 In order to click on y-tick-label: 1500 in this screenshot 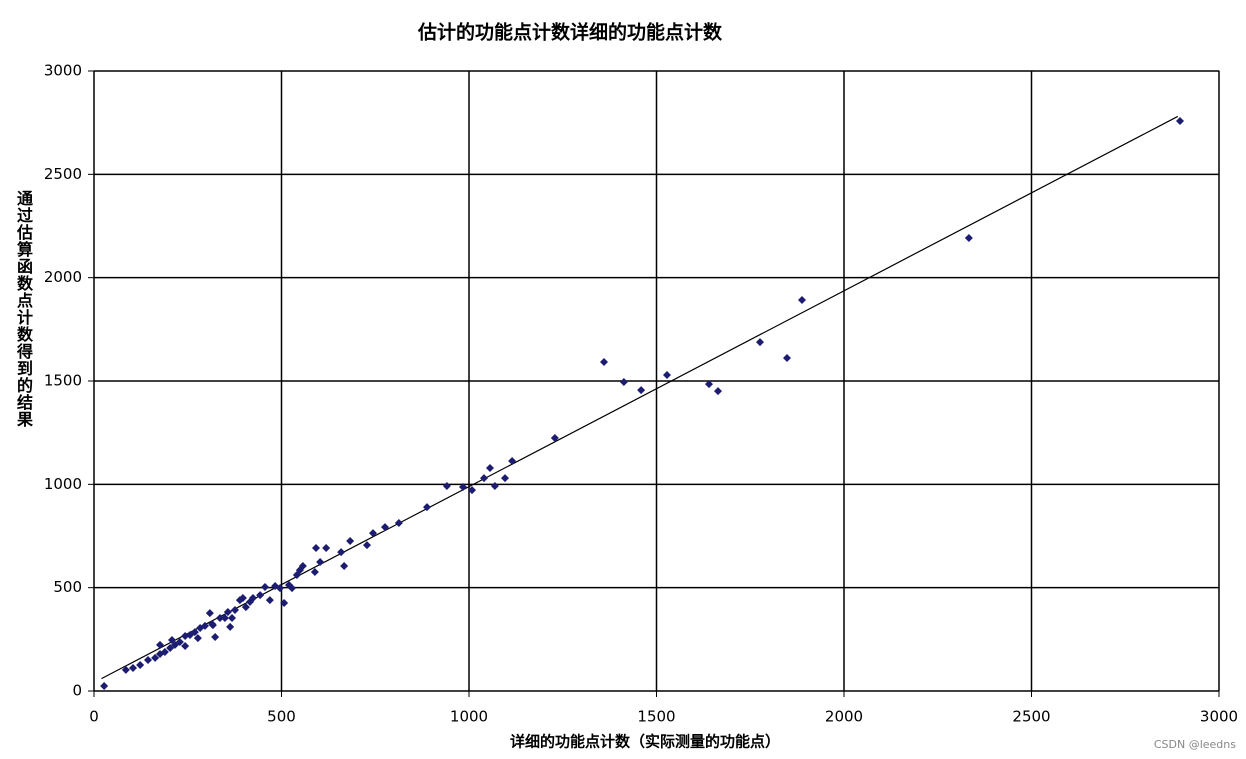, I will do `click(63, 381)`.